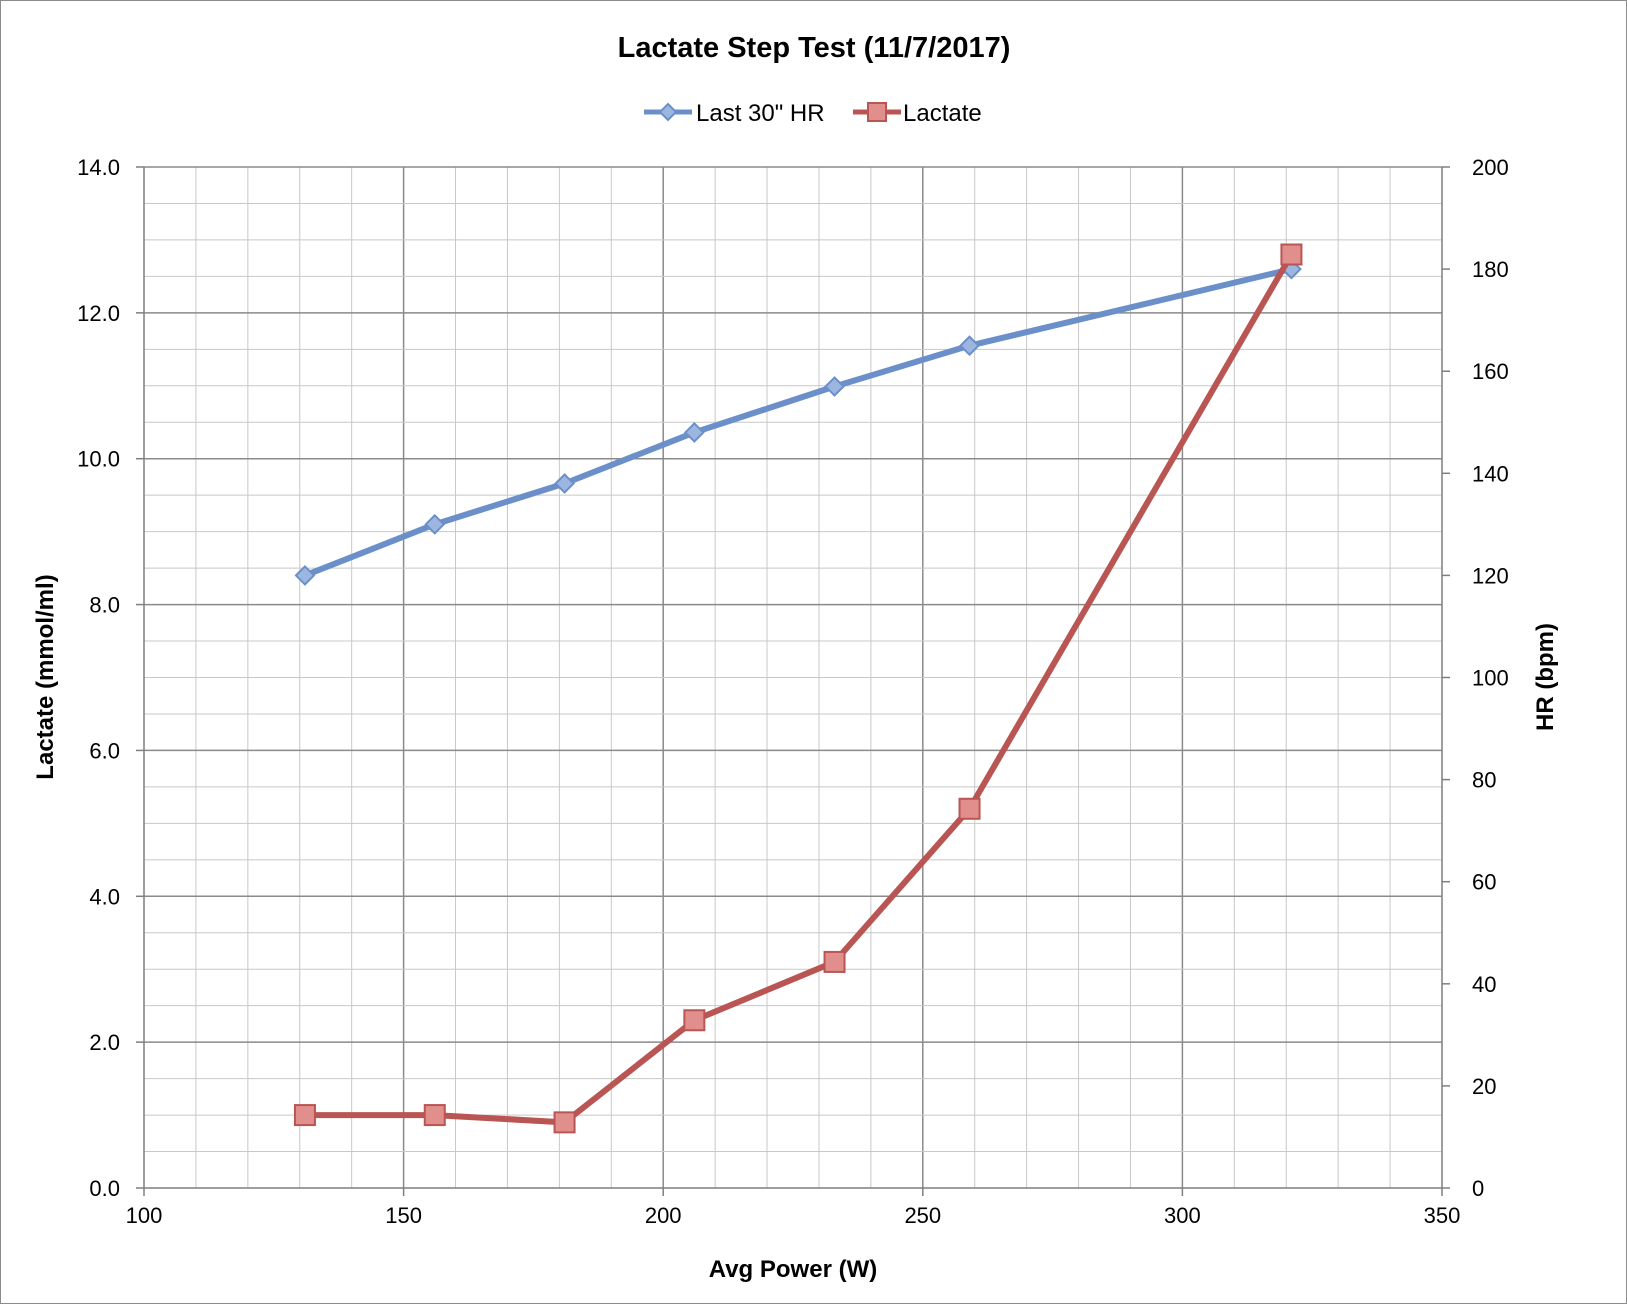 Image resolution: width=1627 pixels, height=1305 pixels. Describe the element at coordinates (1490, 473) in the screenshot. I see `y-right-tick-label: 140` at that location.